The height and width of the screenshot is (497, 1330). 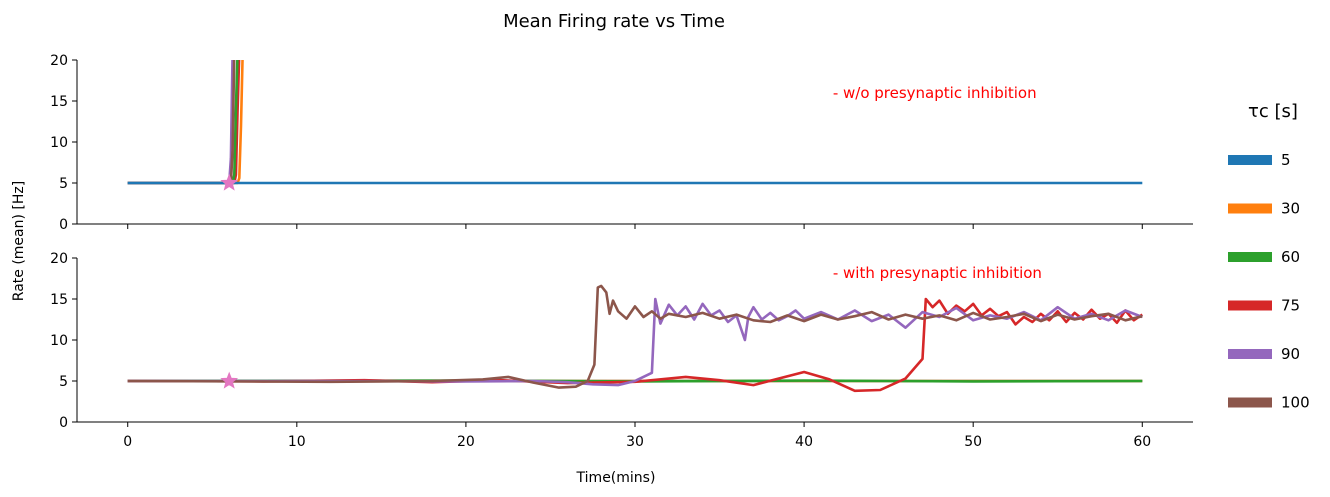 What do you see at coordinates (1290, 209) in the screenshot?
I see `legend-label: 30` at bounding box center [1290, 209].